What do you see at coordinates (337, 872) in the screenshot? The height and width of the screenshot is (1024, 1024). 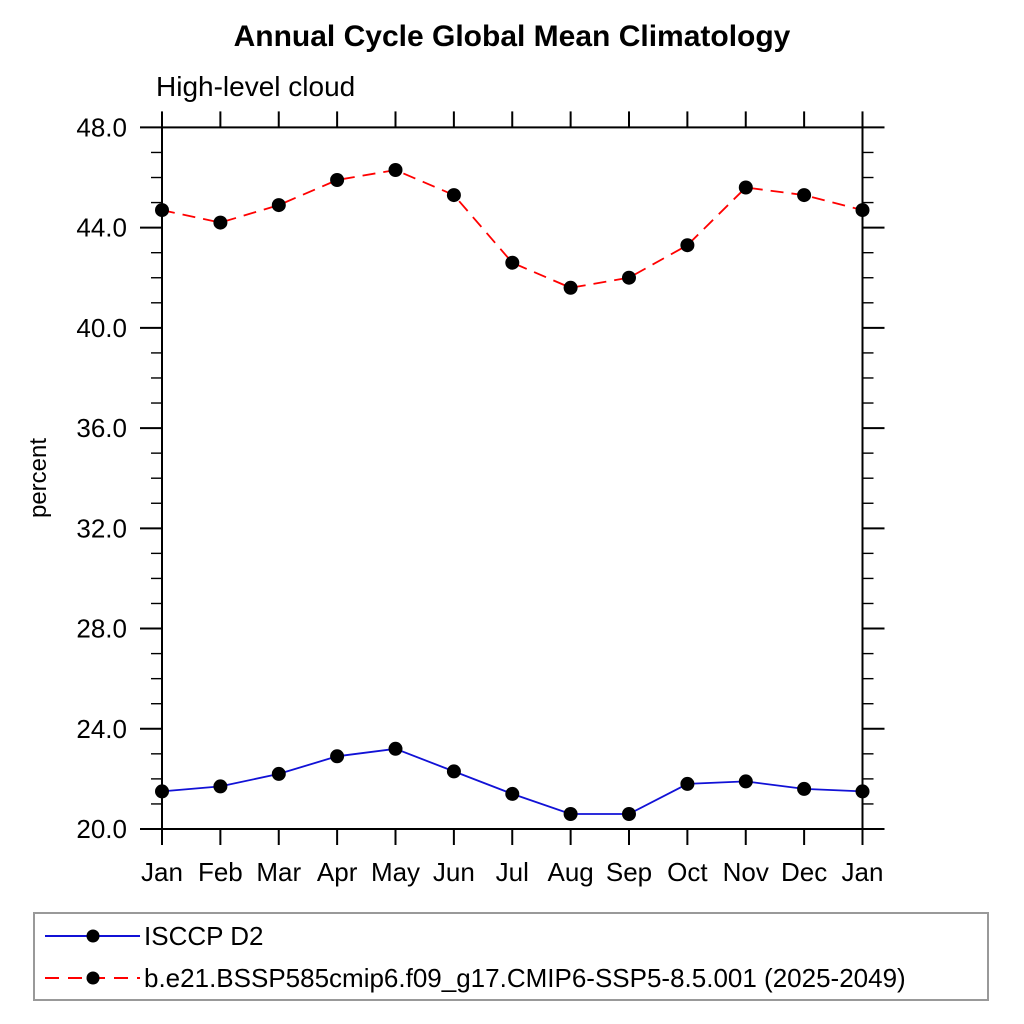 I see `x-axis-month-label: Apr` at bounding box center [337, 872].